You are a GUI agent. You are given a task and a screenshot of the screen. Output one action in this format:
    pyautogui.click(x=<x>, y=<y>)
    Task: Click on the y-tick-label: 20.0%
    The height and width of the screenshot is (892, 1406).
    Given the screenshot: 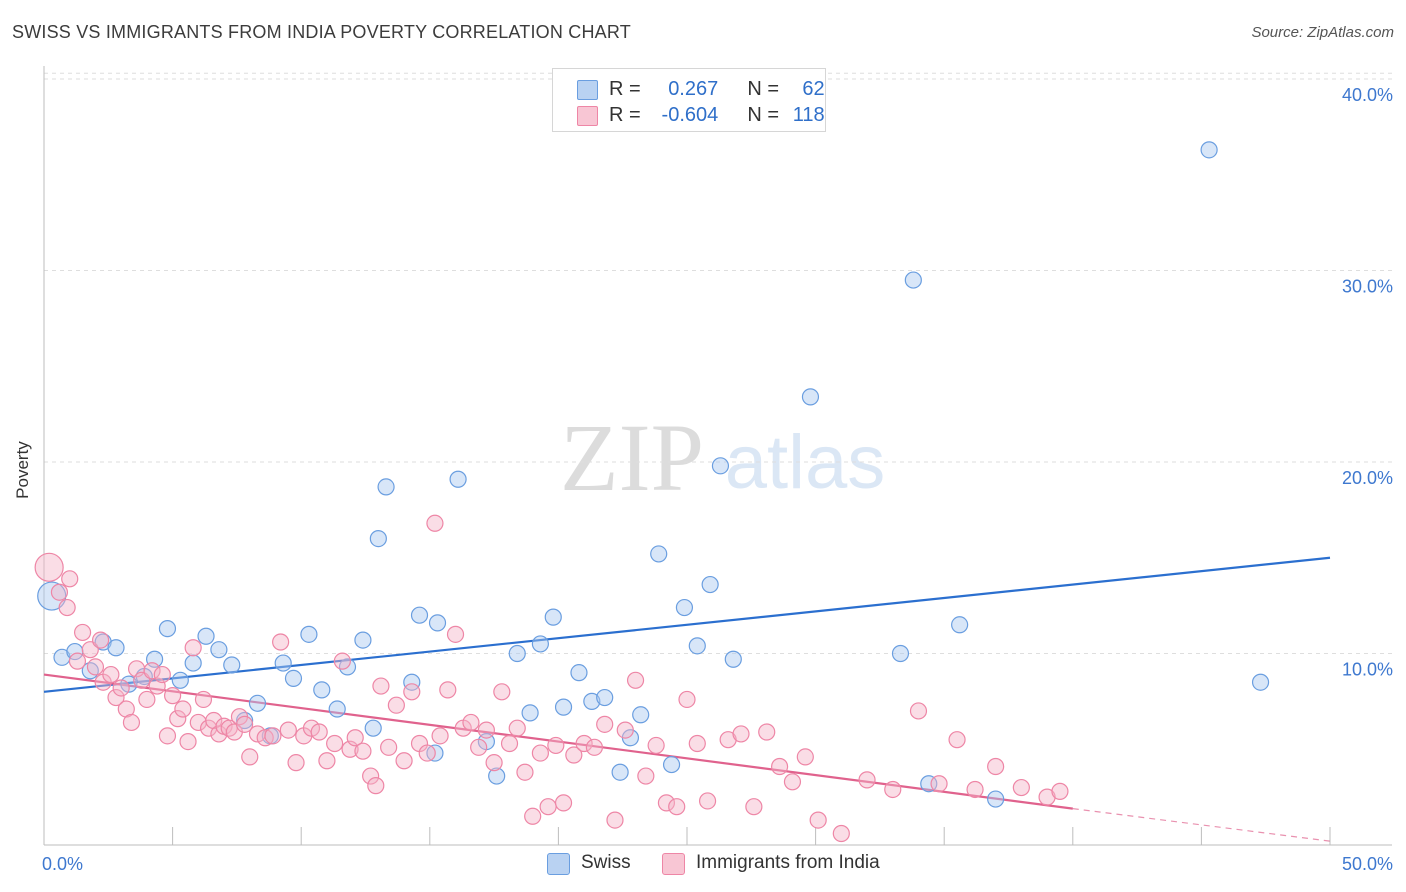 What is the action you would take?
    pyautogui.click(x=1367, y=478)
    